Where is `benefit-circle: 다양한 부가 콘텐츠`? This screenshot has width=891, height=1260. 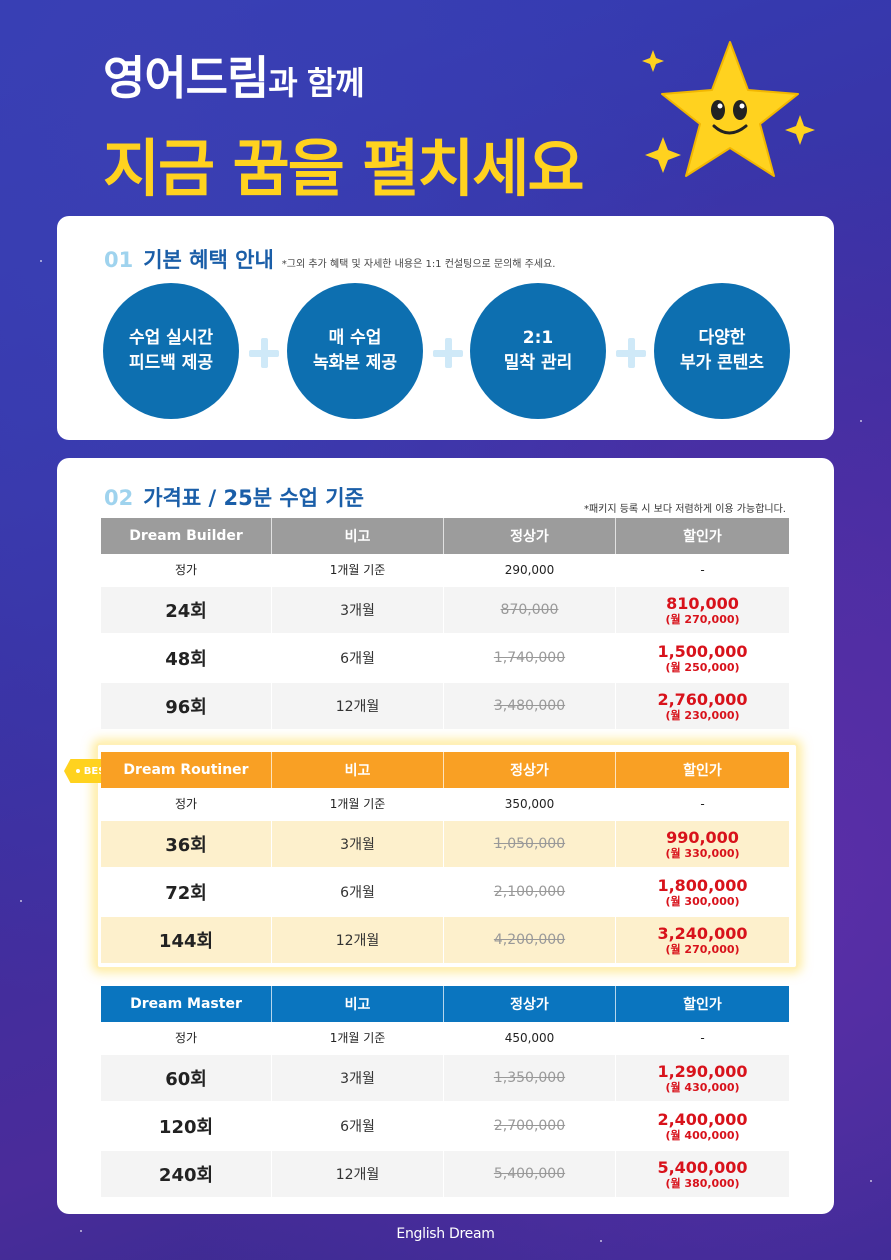 benefit-circle: 다양한 부가 콘텐츠 is located at coordinates (722, 351).